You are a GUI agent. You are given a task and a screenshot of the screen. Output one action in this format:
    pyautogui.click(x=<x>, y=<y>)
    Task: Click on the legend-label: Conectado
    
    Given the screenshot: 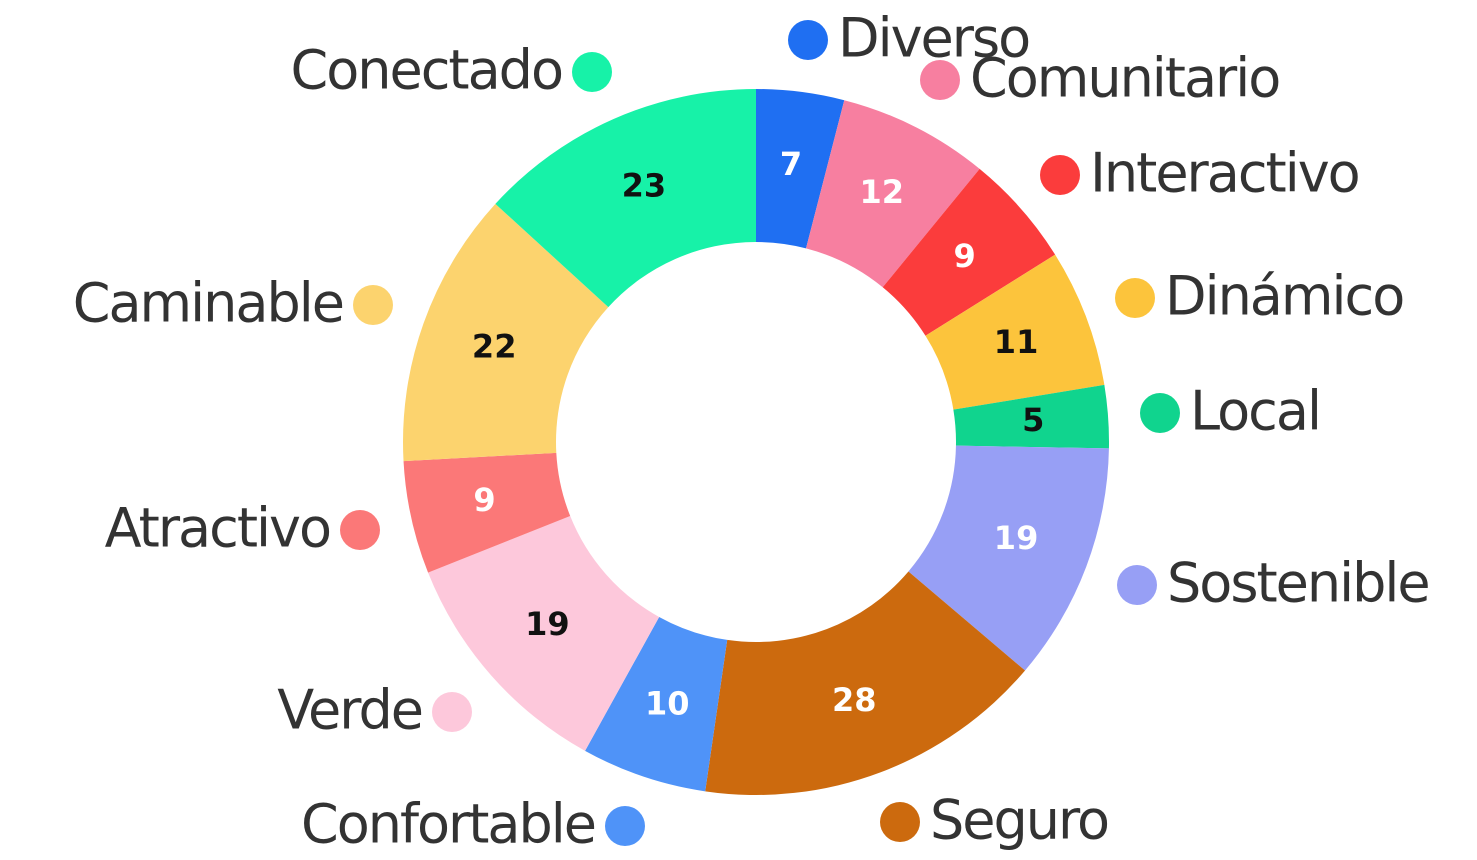 What is the action you would take?
    pyautogui.click(x=426, y=70)
    